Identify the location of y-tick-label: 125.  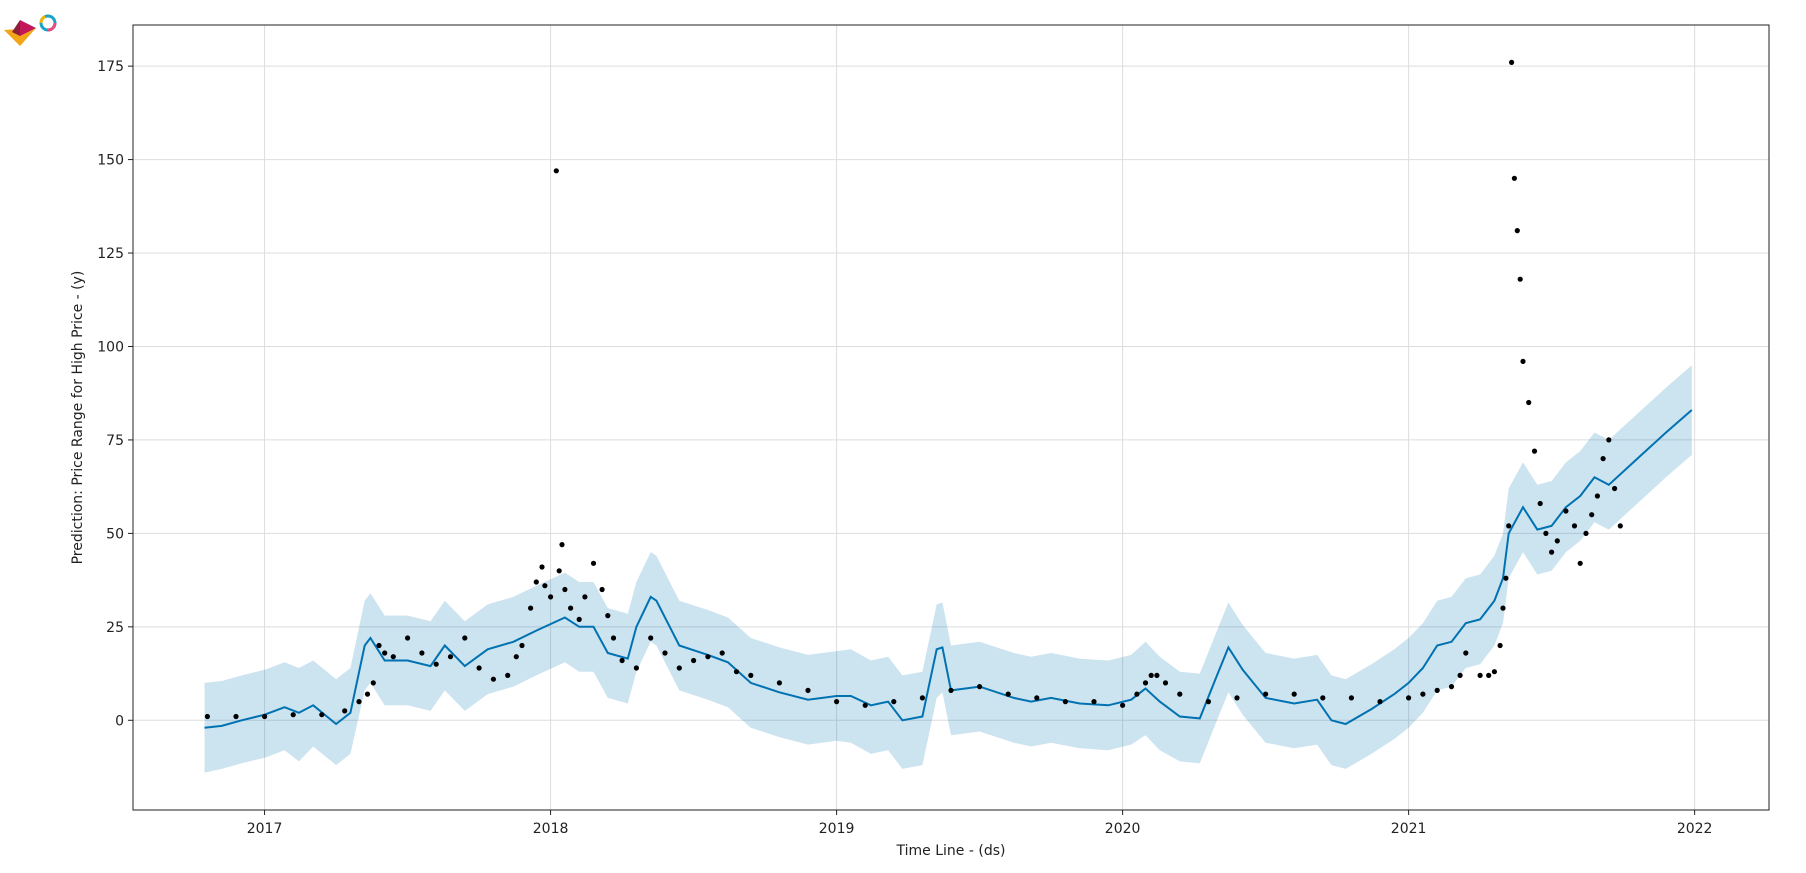
(110, 254).